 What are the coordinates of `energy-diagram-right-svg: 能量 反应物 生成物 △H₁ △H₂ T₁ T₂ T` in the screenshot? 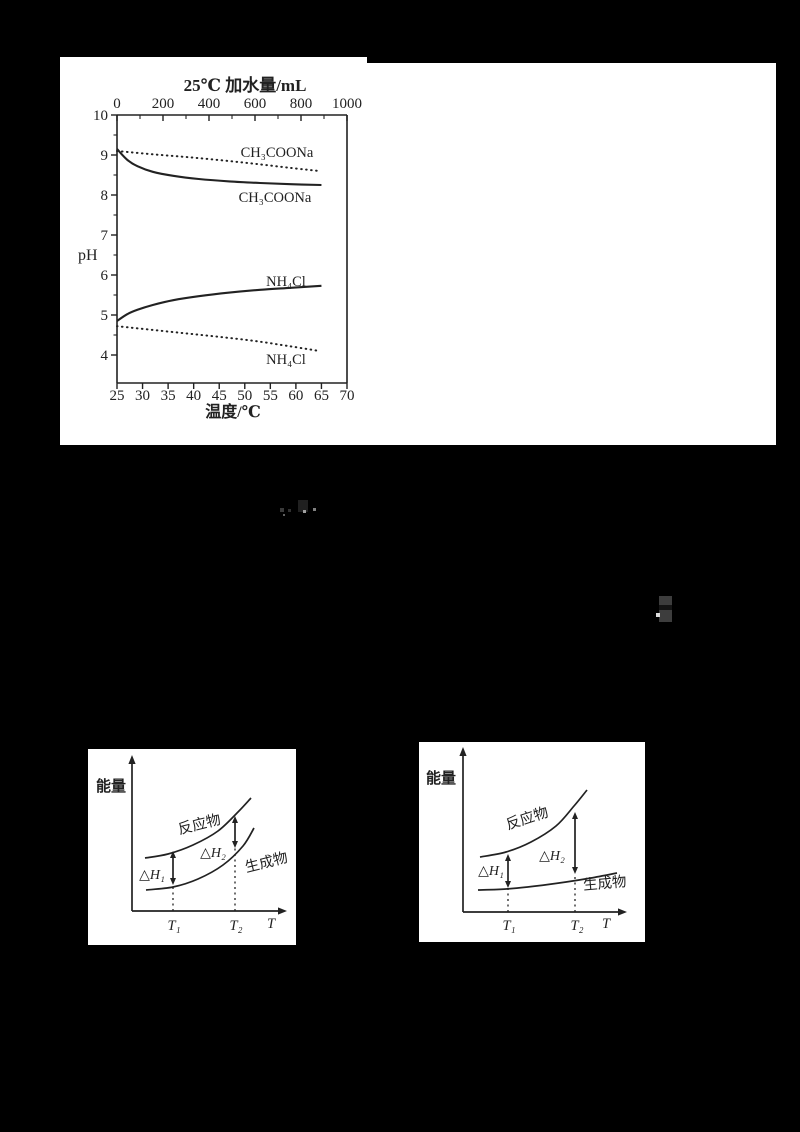 It's located at (526, 840).